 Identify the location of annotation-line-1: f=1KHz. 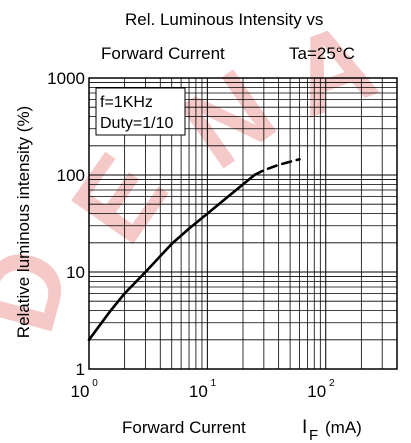
(126, 102).